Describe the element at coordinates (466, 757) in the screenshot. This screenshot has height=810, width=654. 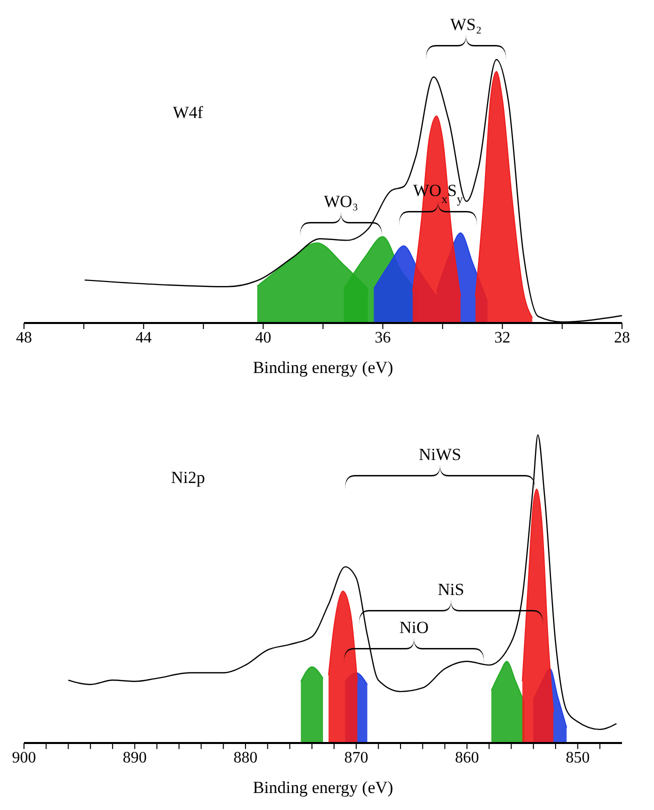
I see `x-tick-label: 860` at that location.